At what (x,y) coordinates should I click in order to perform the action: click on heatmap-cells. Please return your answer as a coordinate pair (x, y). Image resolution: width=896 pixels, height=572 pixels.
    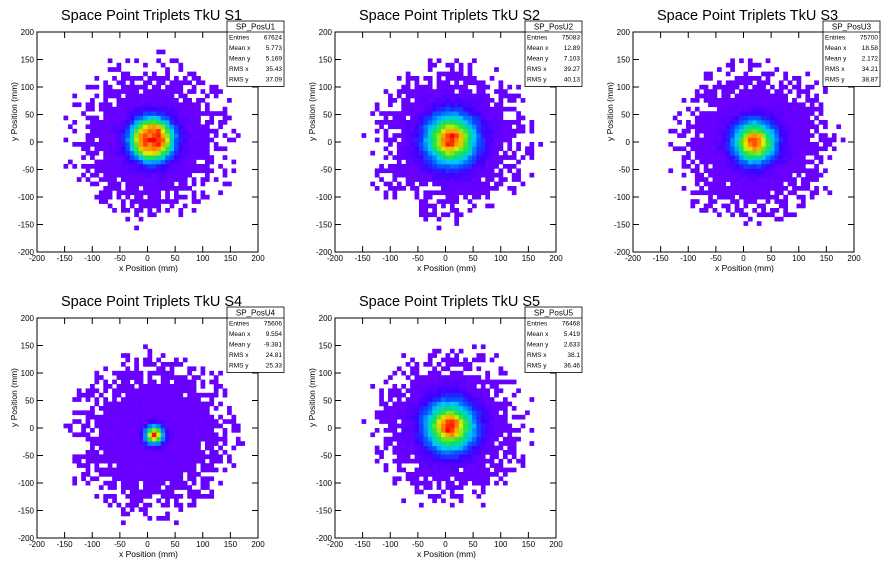
    Looking at the image, I should click on (757, 142).